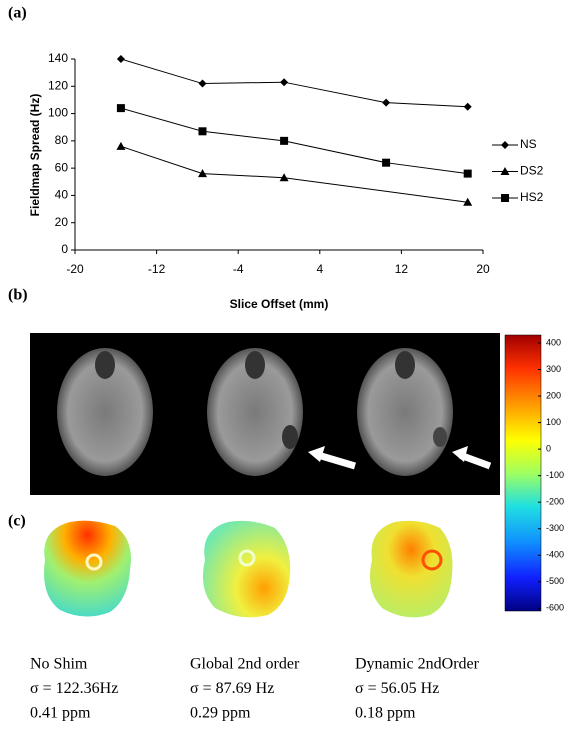 The image size is (574, 738). What do you see at coordinates (553, 395) in the screenshot?
I see `colorbar-tick-label: 200` at bounding box center [553, 395].